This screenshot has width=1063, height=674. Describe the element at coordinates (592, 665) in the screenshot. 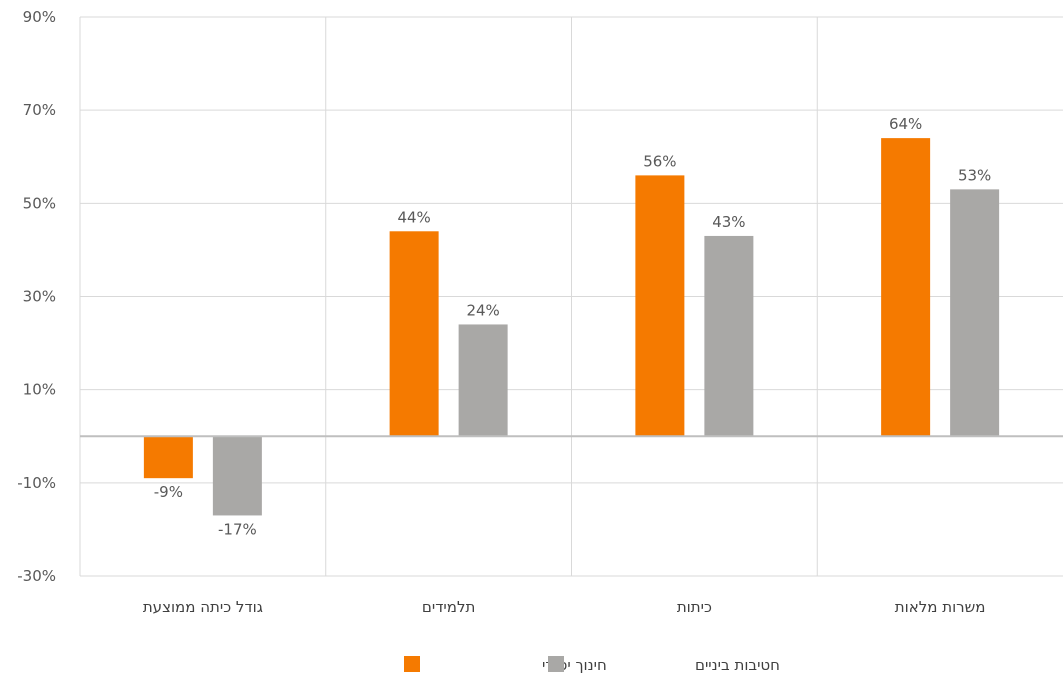

I see `legend: חינוך יסודי חטיבות ביניים` at that location.